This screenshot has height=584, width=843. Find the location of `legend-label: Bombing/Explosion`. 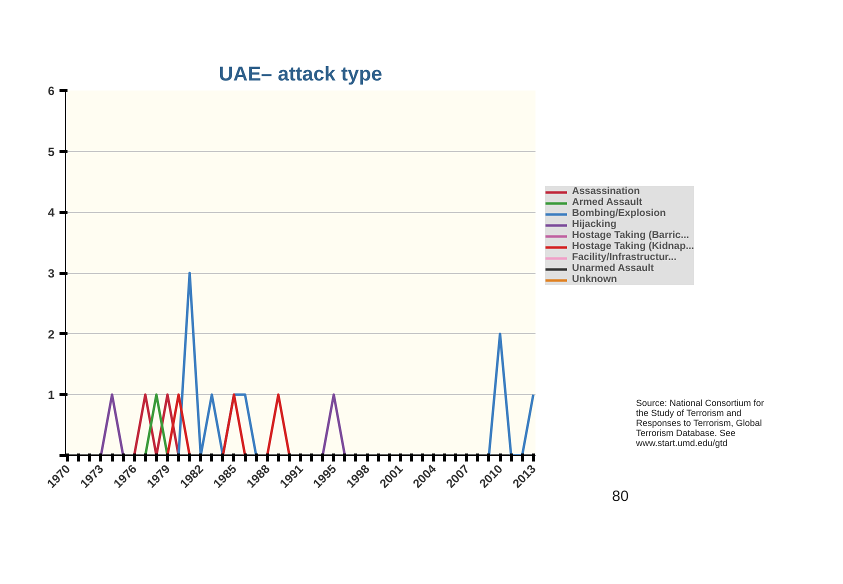

legend-label: Bombing/Explosion is located at coordinates (619, 213).